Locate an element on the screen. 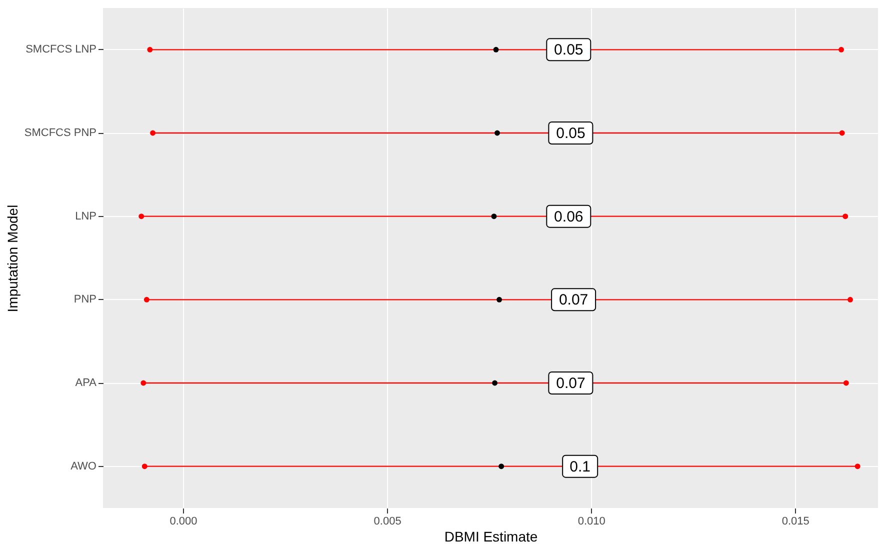 This screenshot has width=883, height=549. y-tick-label: AWO is located at coordinates (83, 466).